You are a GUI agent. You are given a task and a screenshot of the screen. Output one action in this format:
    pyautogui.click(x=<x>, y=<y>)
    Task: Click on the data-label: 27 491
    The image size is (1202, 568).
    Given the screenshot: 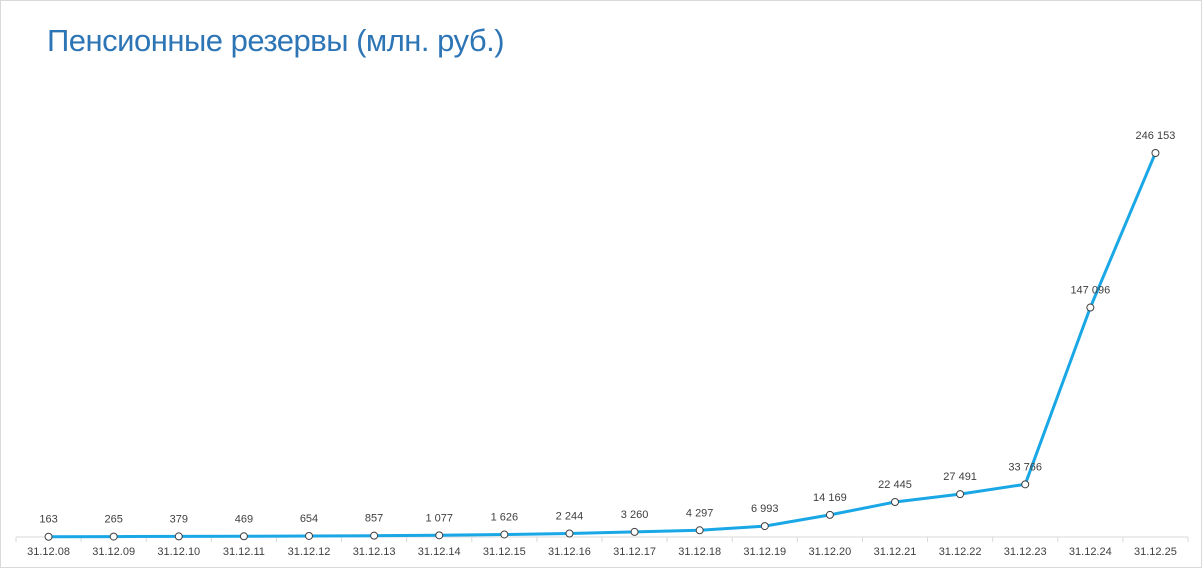 What is the action you would take?
    pyautogui.click(x=960, y=477)
    